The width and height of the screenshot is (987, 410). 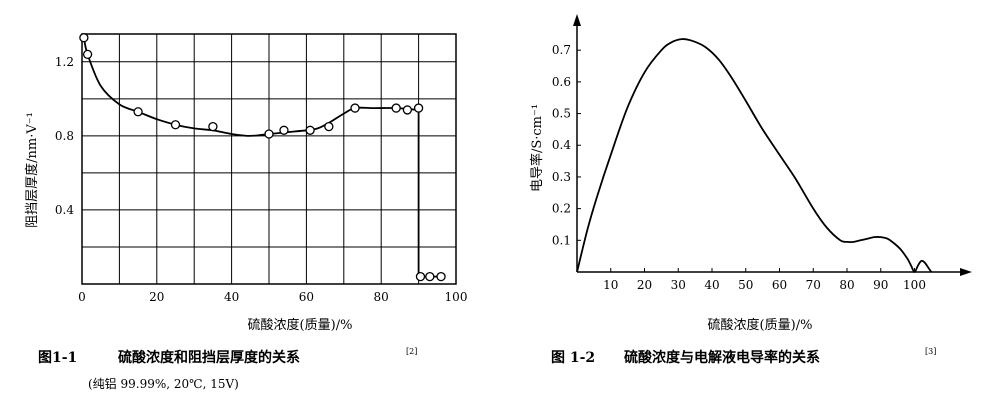 What do you see at coordinates (561, 145) in the screenshot?
I see `c2-y-tick-label: 0.4` at bounding box center [561, 145].